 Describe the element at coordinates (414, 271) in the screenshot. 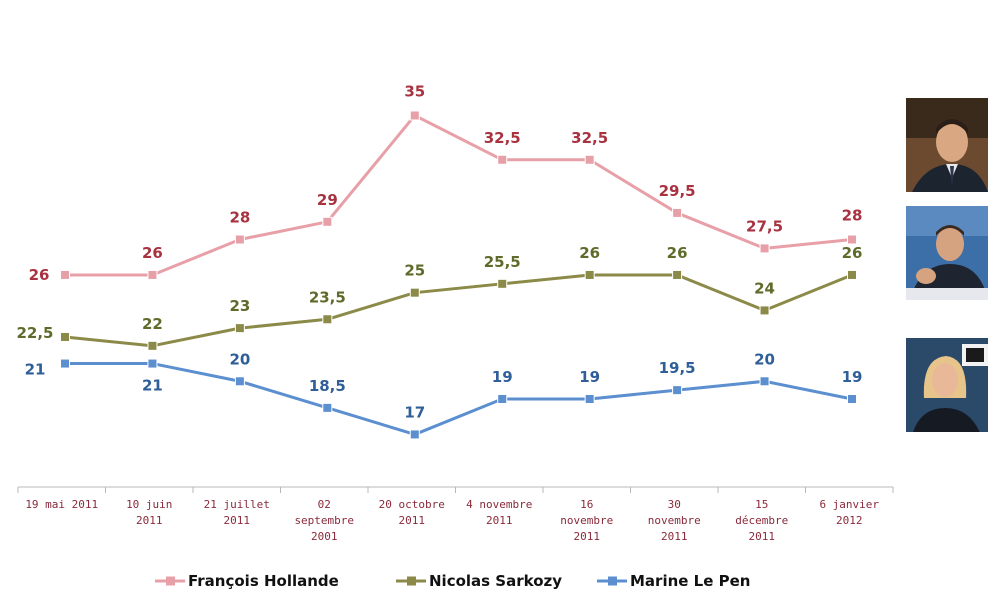

I see `data-label: 25` at that location.